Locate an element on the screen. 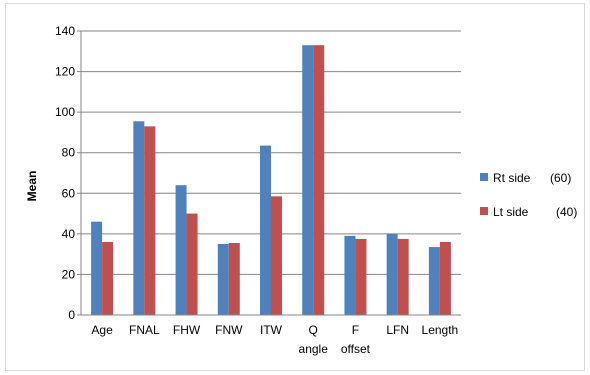  y-axis-label: Mean is located at coordinates (32, 186).